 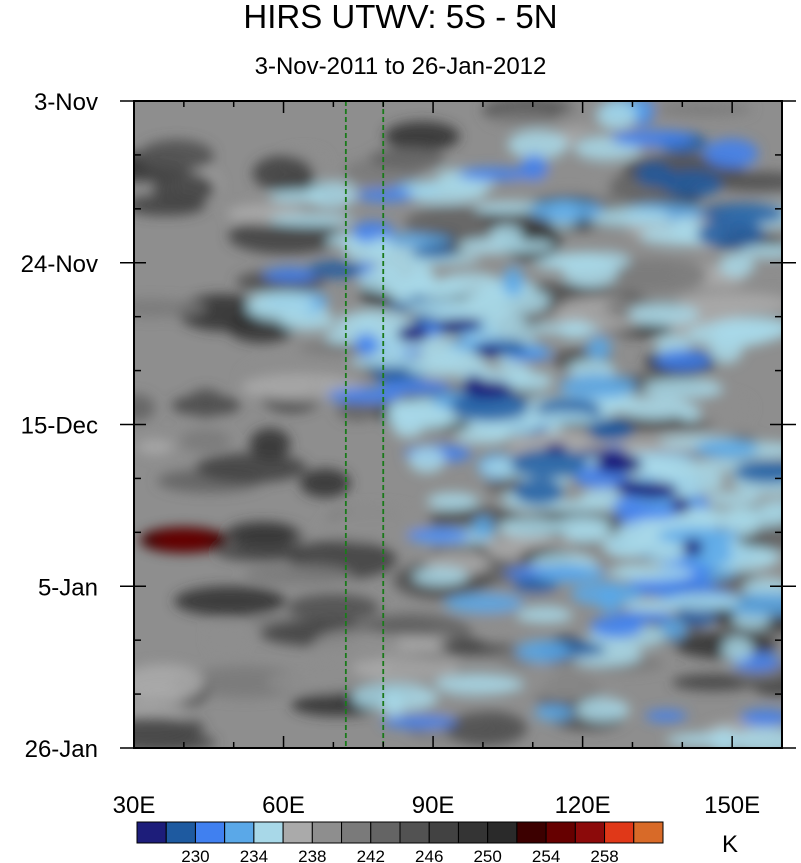 I want to click on colorbar: 230 234 238 242 246 250 254 258 K, so click(x=437, y=842).